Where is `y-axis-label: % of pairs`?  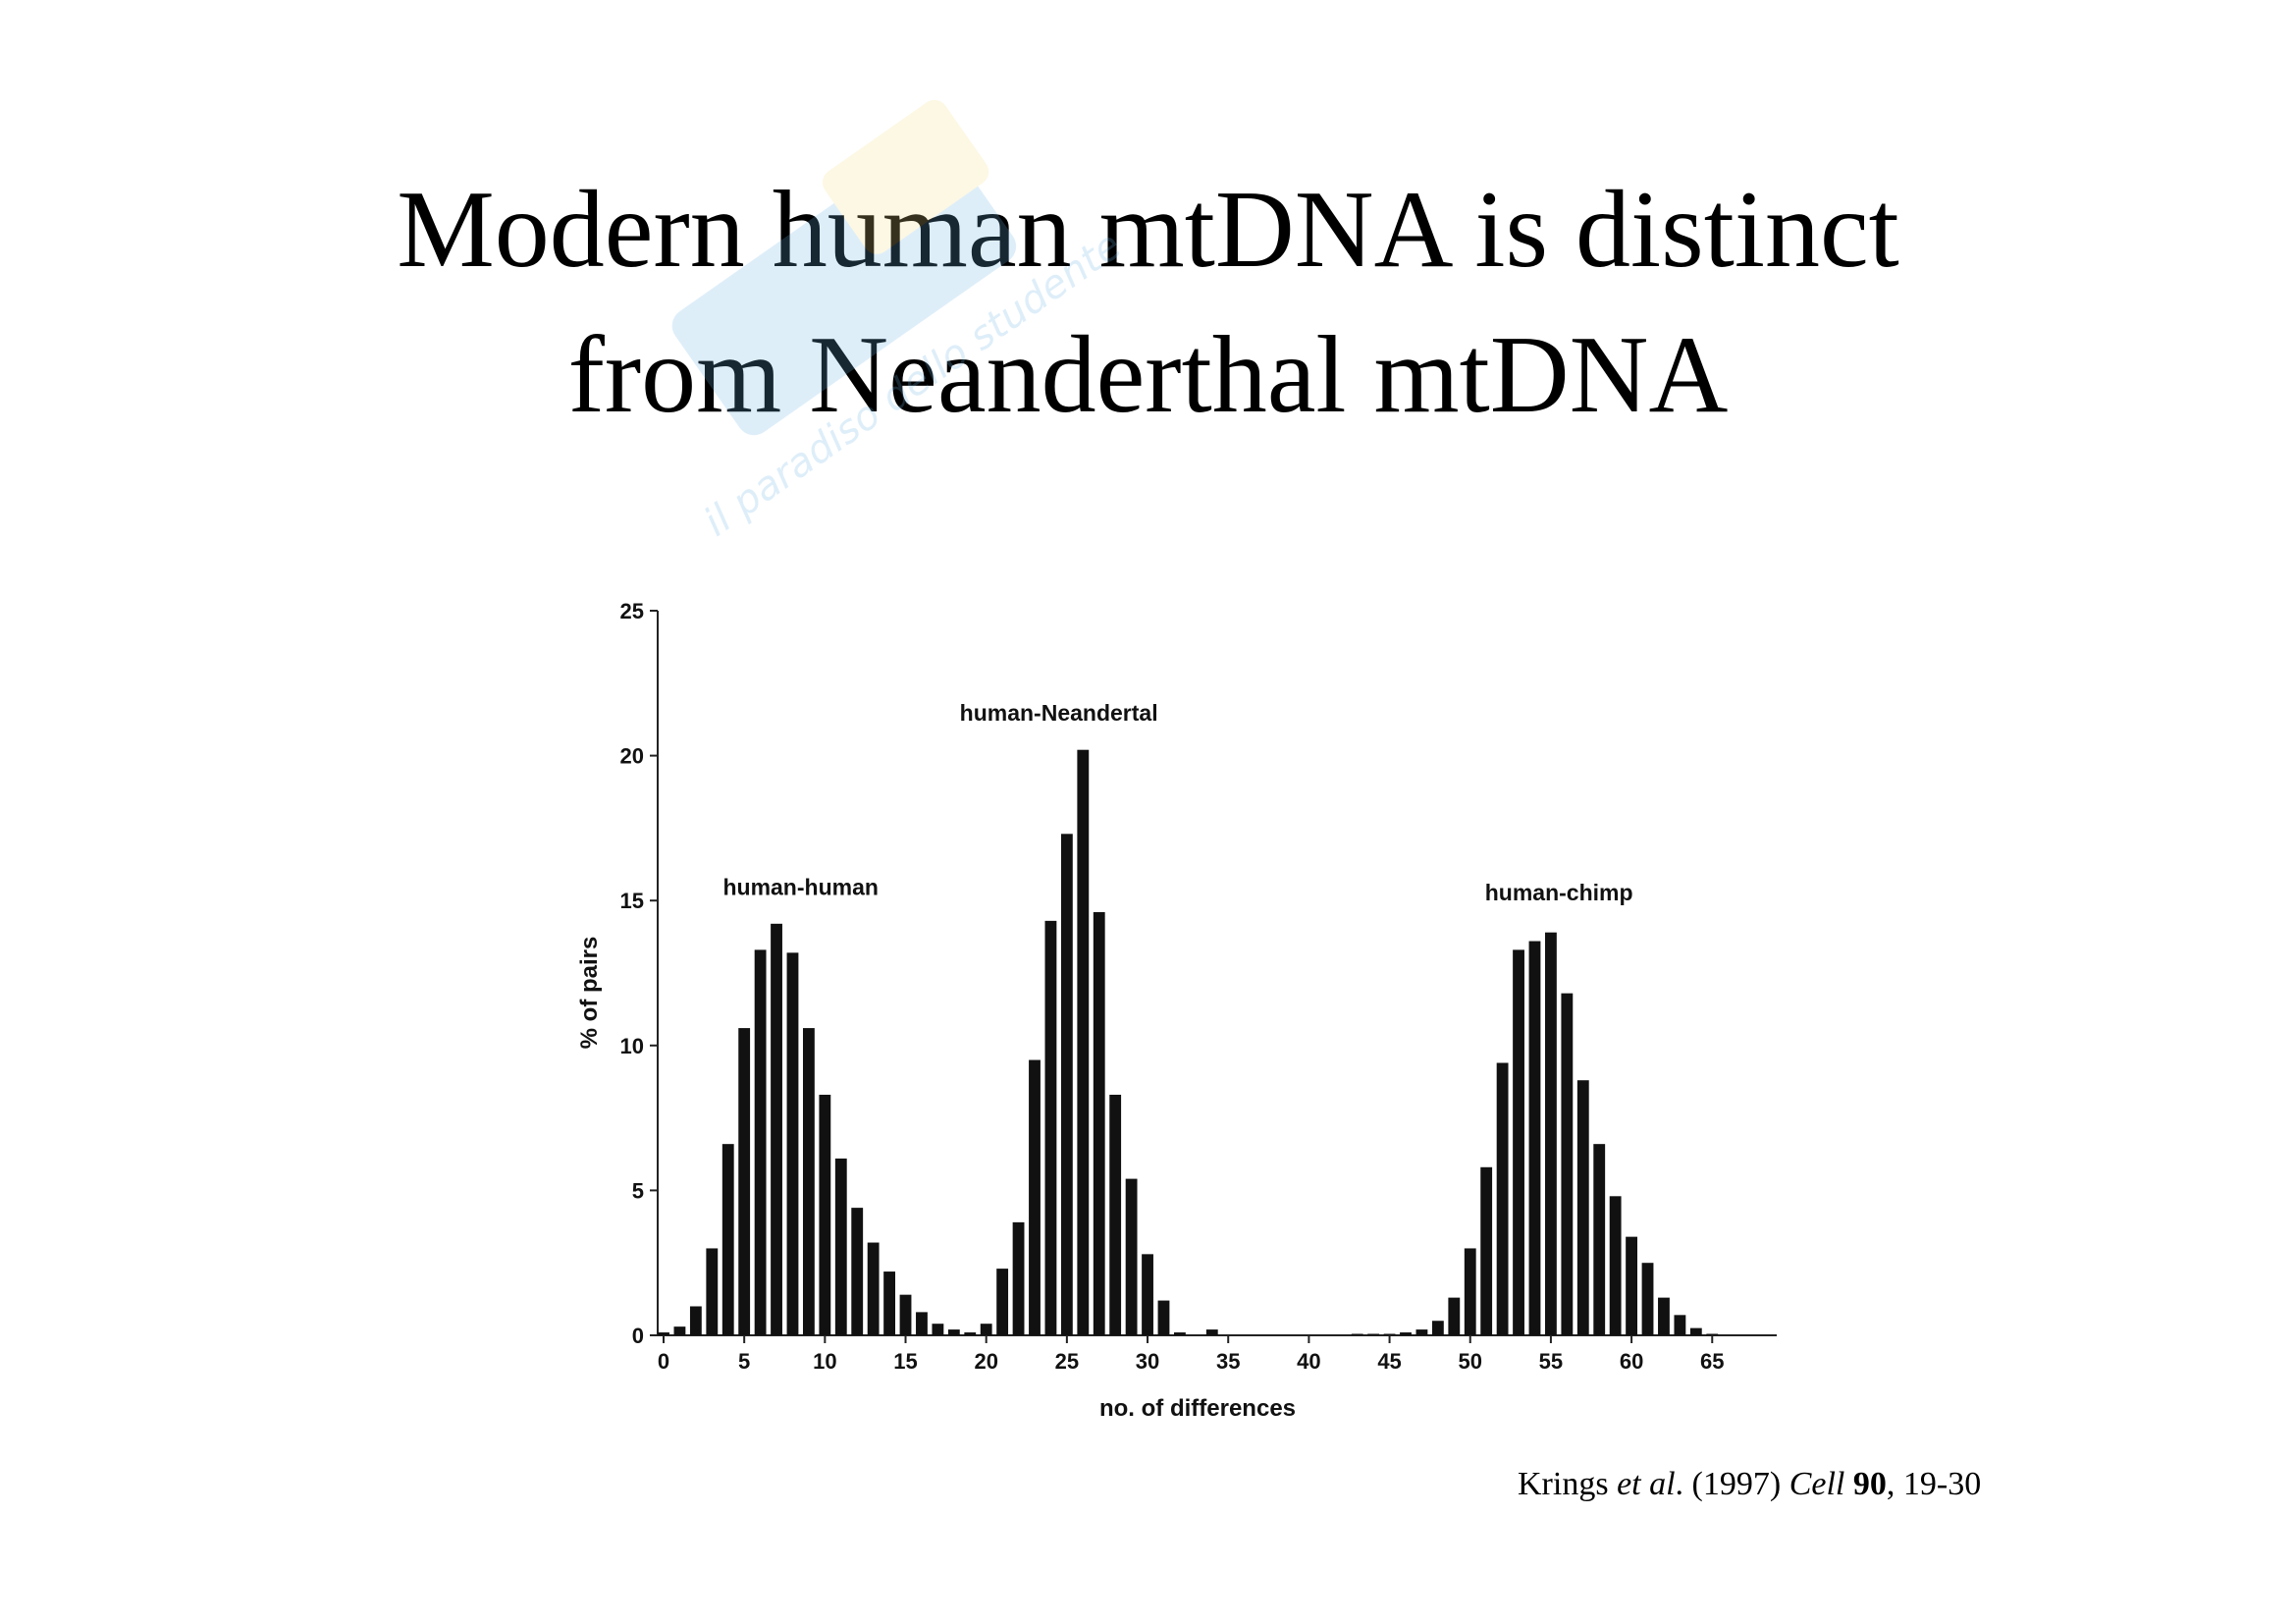
y-axis-label: % of pairs is located at coordinates (590, 993).